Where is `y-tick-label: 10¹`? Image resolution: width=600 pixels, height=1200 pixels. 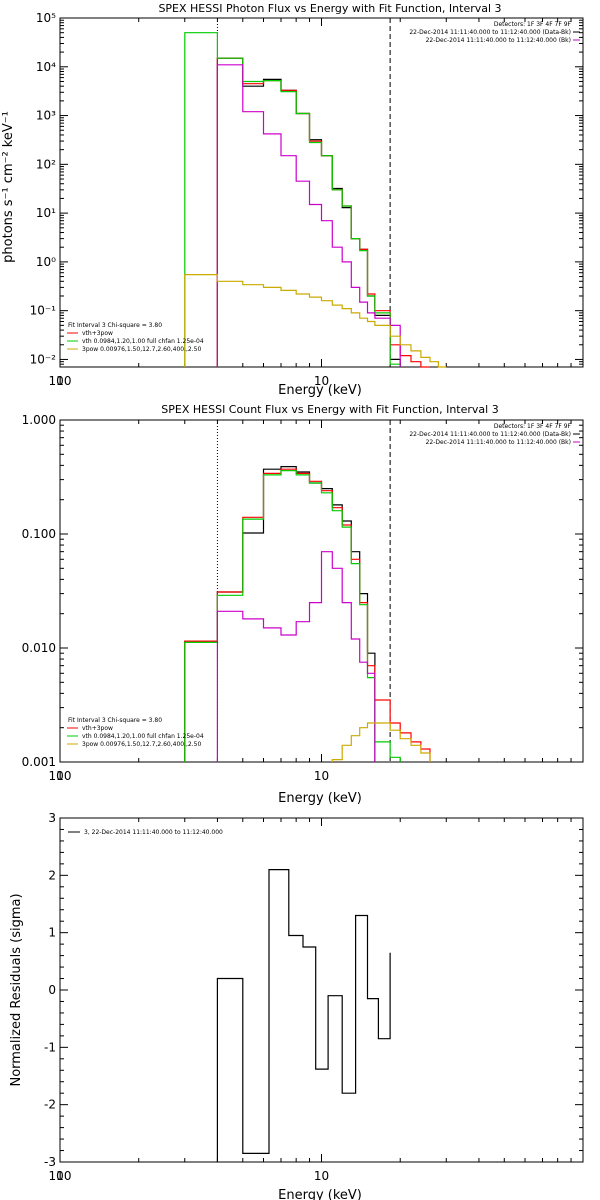
y-tick-label: 10¹ is located at coordinates (46, 213).